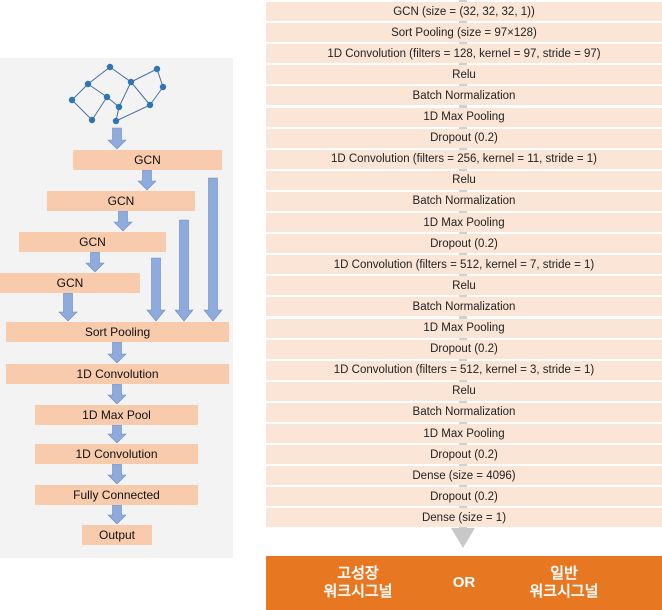 This screenshot has height=610, width=662. What do you see at coordinates (464, 180) in the screenshot?
I see `layer-9: Relu` at bounding box center [464, 180].